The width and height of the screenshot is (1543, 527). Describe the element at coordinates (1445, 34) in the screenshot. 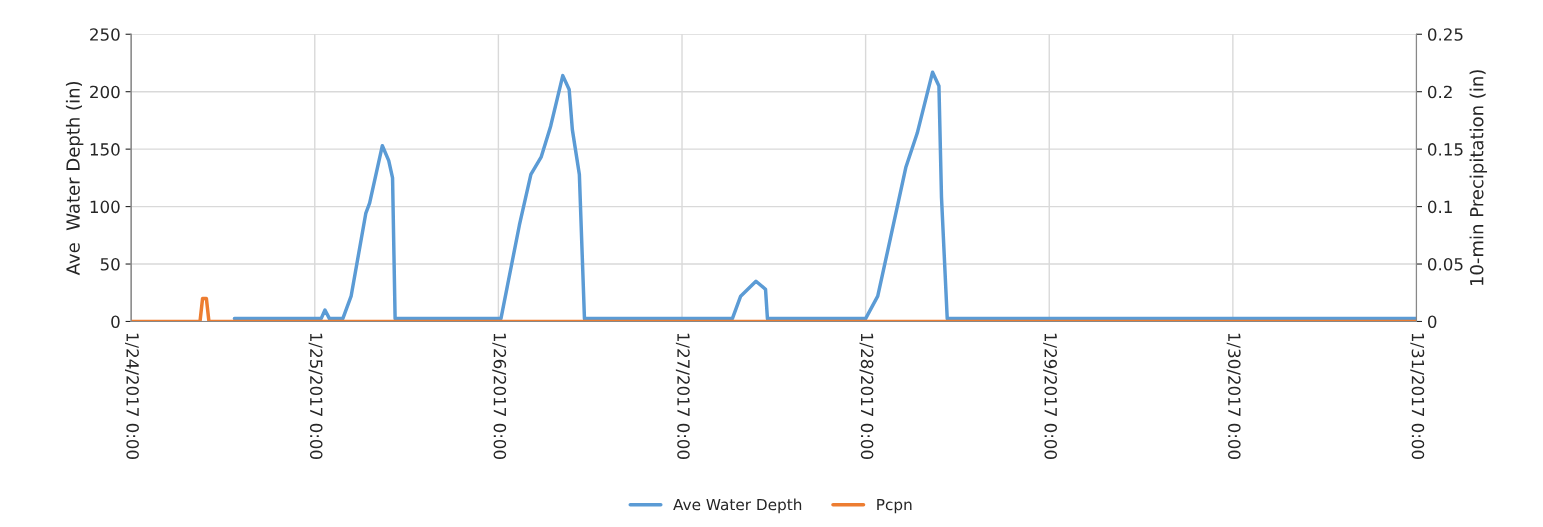

I see `y2-tick-label: 0.25` at that location.